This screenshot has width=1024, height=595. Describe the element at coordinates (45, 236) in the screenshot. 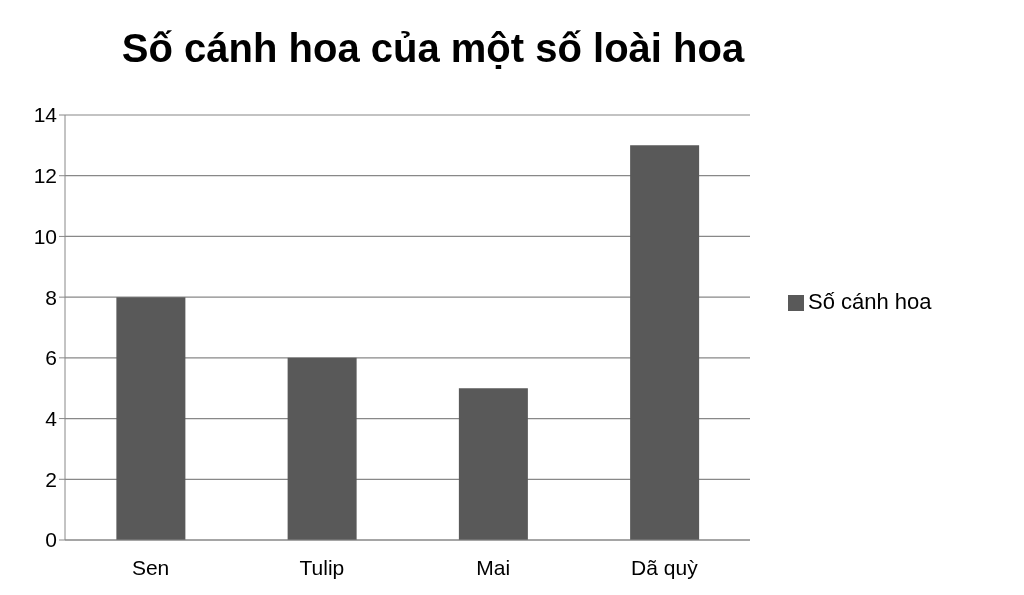

I see `y-tick-label: 10` at that location.